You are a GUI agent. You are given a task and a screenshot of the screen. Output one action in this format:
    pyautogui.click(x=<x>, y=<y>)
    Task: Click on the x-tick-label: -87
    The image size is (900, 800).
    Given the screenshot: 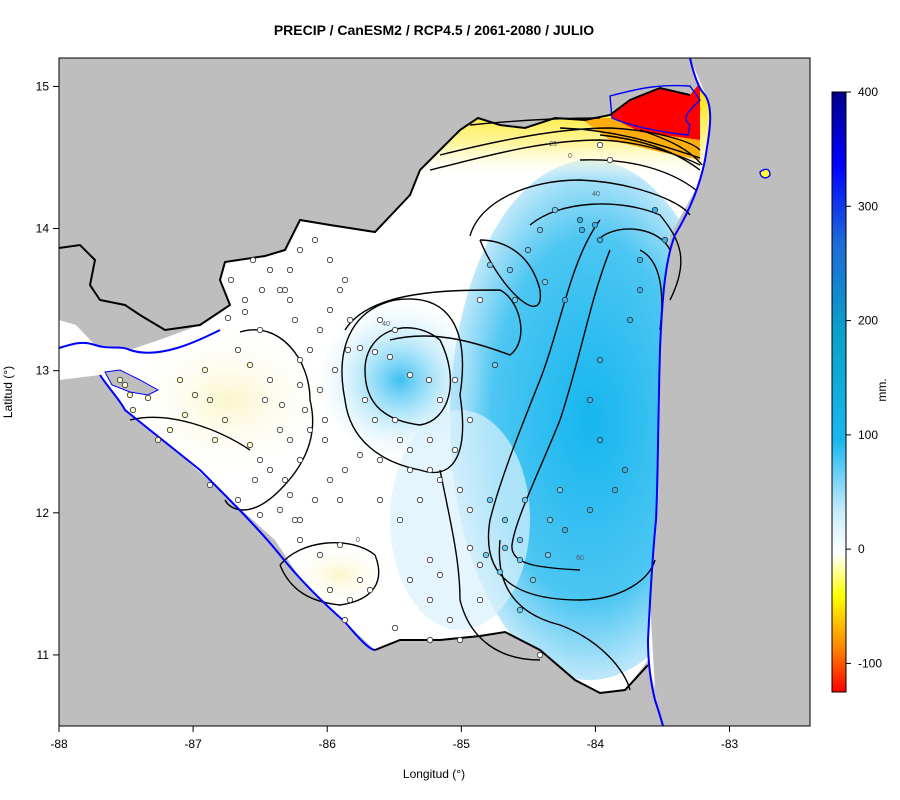 What is the action you would take?
    pyautogui.click(x=193, y=744)
    